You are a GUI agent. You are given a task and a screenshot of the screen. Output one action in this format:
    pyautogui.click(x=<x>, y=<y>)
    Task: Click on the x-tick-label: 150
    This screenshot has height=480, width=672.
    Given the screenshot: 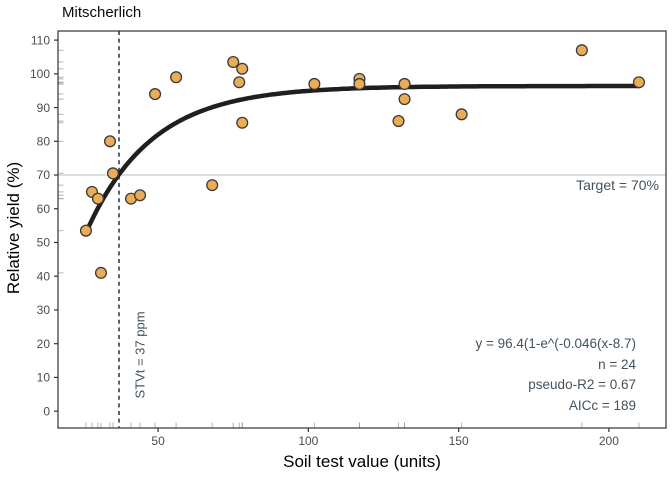 What is the action you would take?
    pyautogui.click(x=459, y=441)
    